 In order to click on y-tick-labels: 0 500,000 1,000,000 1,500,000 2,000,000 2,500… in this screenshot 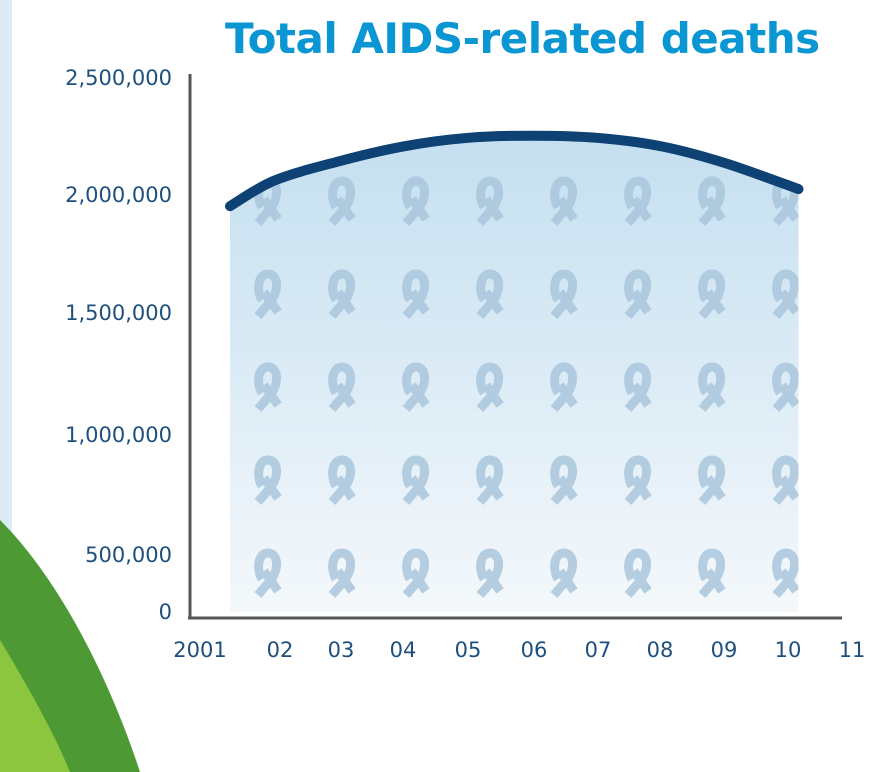, I will do `click(118, 345)`.